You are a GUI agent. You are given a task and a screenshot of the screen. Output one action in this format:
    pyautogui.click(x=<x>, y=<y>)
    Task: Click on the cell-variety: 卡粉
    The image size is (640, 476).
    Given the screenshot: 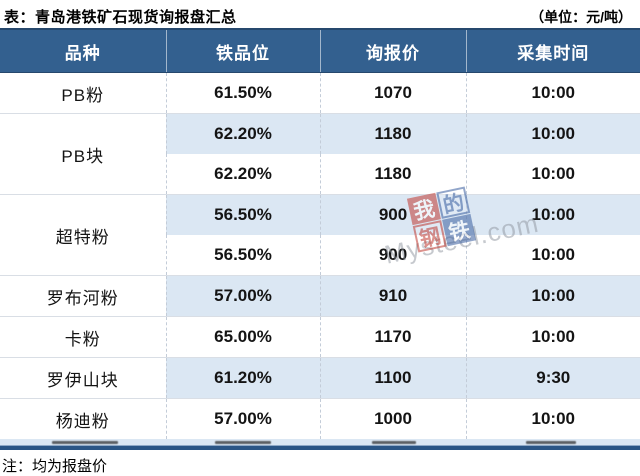 What is the action you would take?
    pyautogui.click(x=83, y=337)
    